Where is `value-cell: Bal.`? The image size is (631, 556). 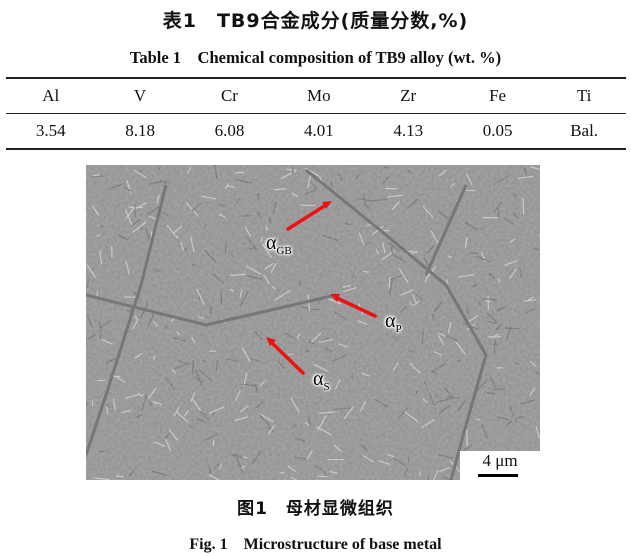 value-cell: Bal. is located at coordinates (584, 130).